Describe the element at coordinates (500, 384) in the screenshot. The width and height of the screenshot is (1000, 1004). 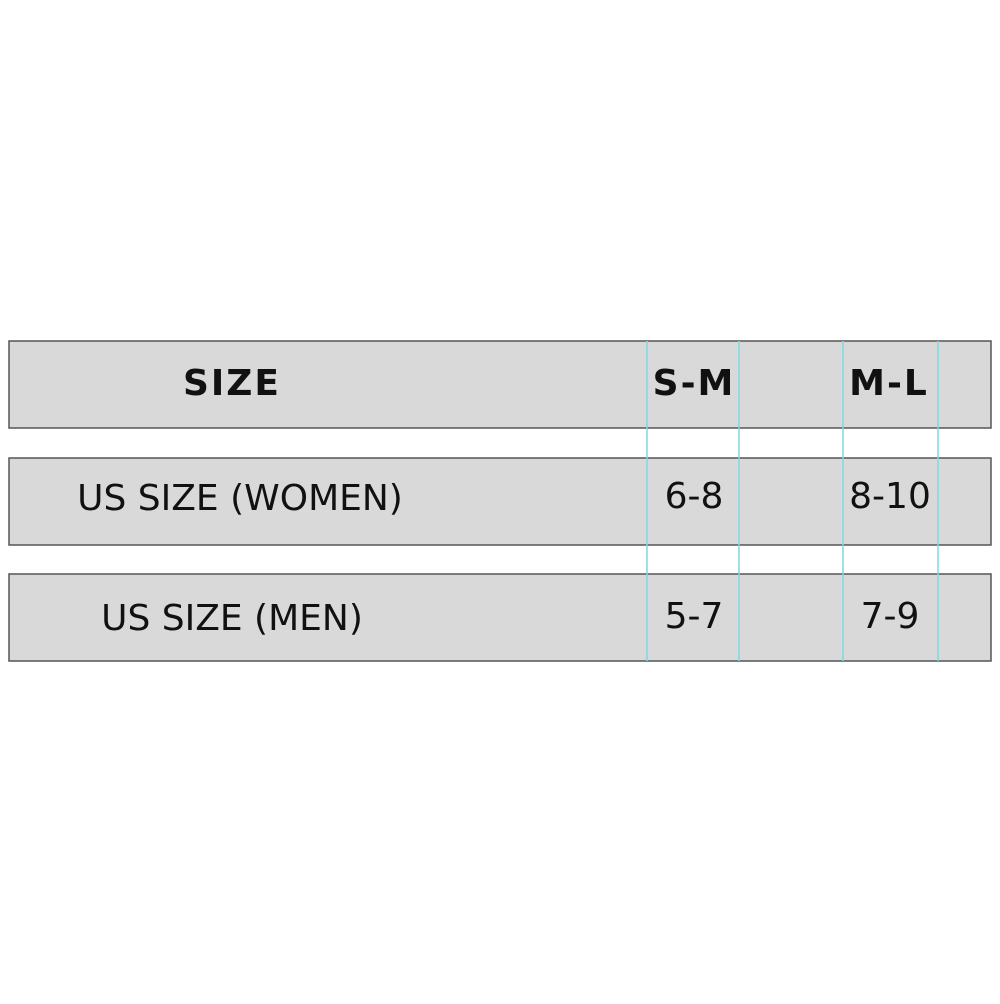
I see `header-row` at that location.